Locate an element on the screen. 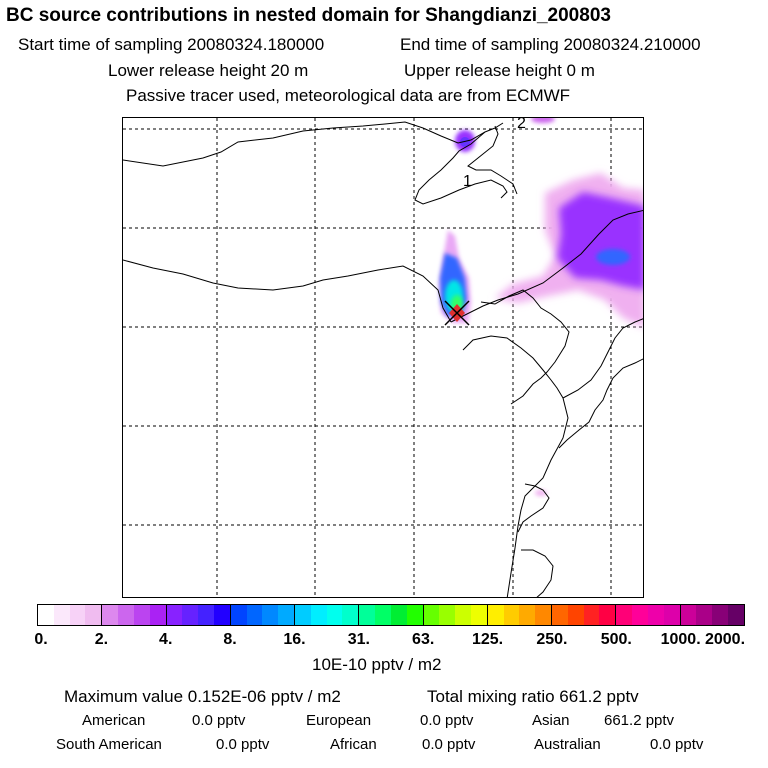 This screenshot has width=768, height=768. african-value: 0.0 pptv is located at coordinates (449, 744).